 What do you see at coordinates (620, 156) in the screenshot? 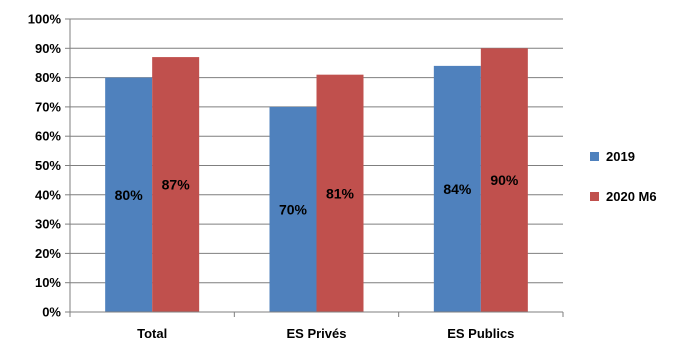
I see `legend-label: 2019` at bounding box center [620, 156].